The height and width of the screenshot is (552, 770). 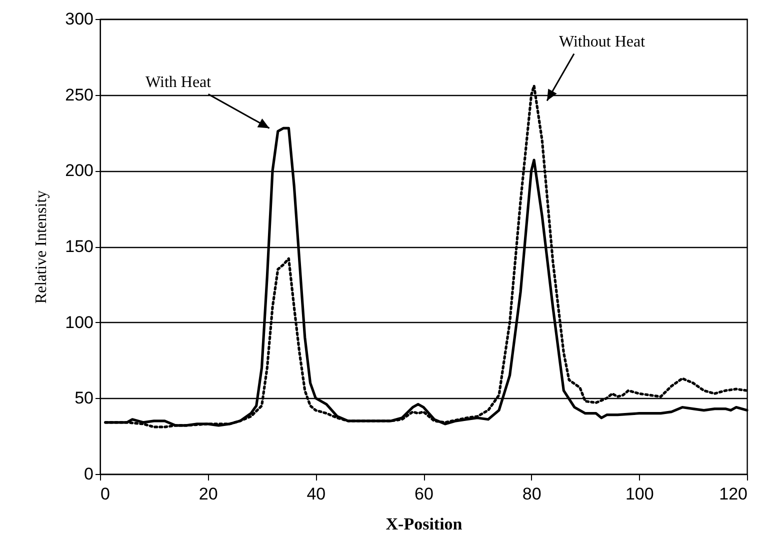 What do you see at coordinates (179, 83) in the screenshot?
I see `text: With Heat` at bounding box center [179, 83].